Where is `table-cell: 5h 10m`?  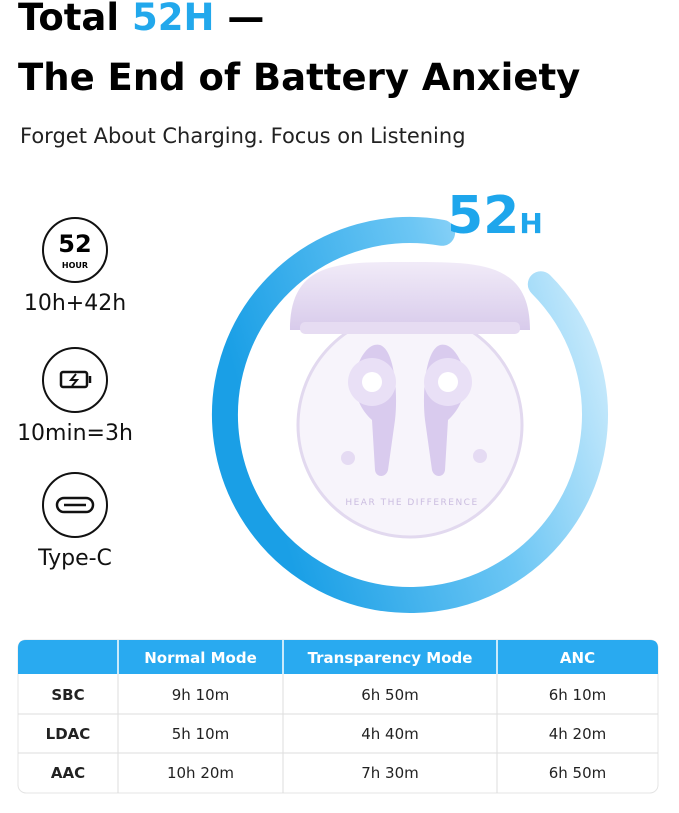
table-cell: 5h 10m is located at coordinates (201, 734).